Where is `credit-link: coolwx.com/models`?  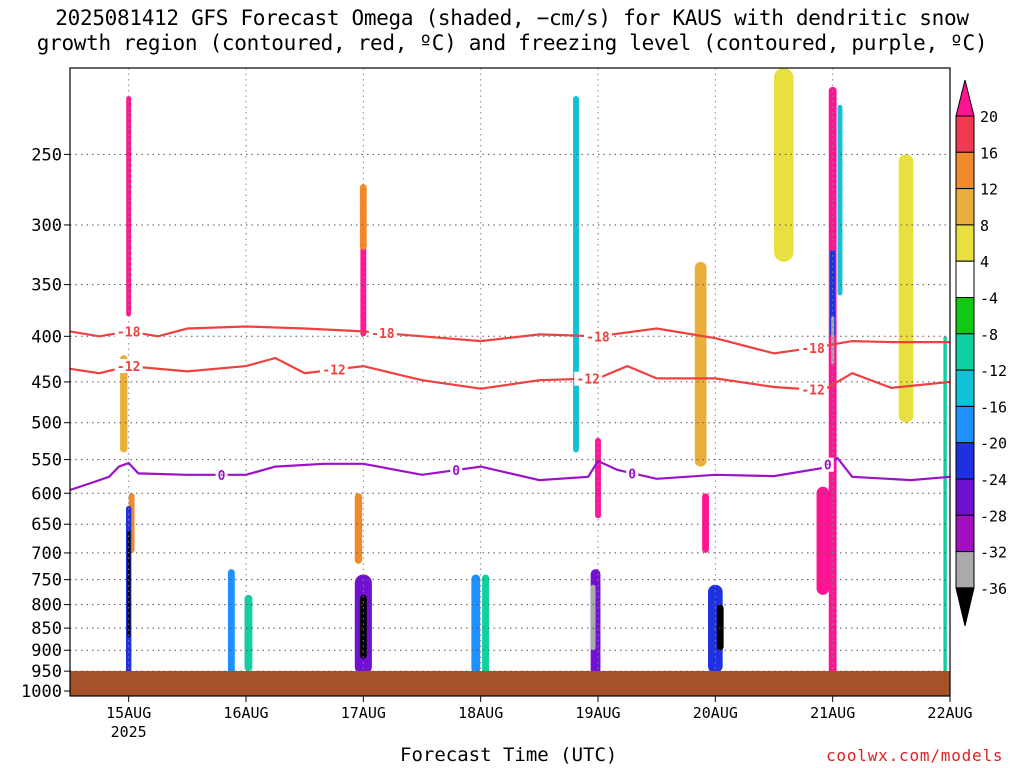
credit-link: coolwx.com/models is located at coordinates (915, 755).